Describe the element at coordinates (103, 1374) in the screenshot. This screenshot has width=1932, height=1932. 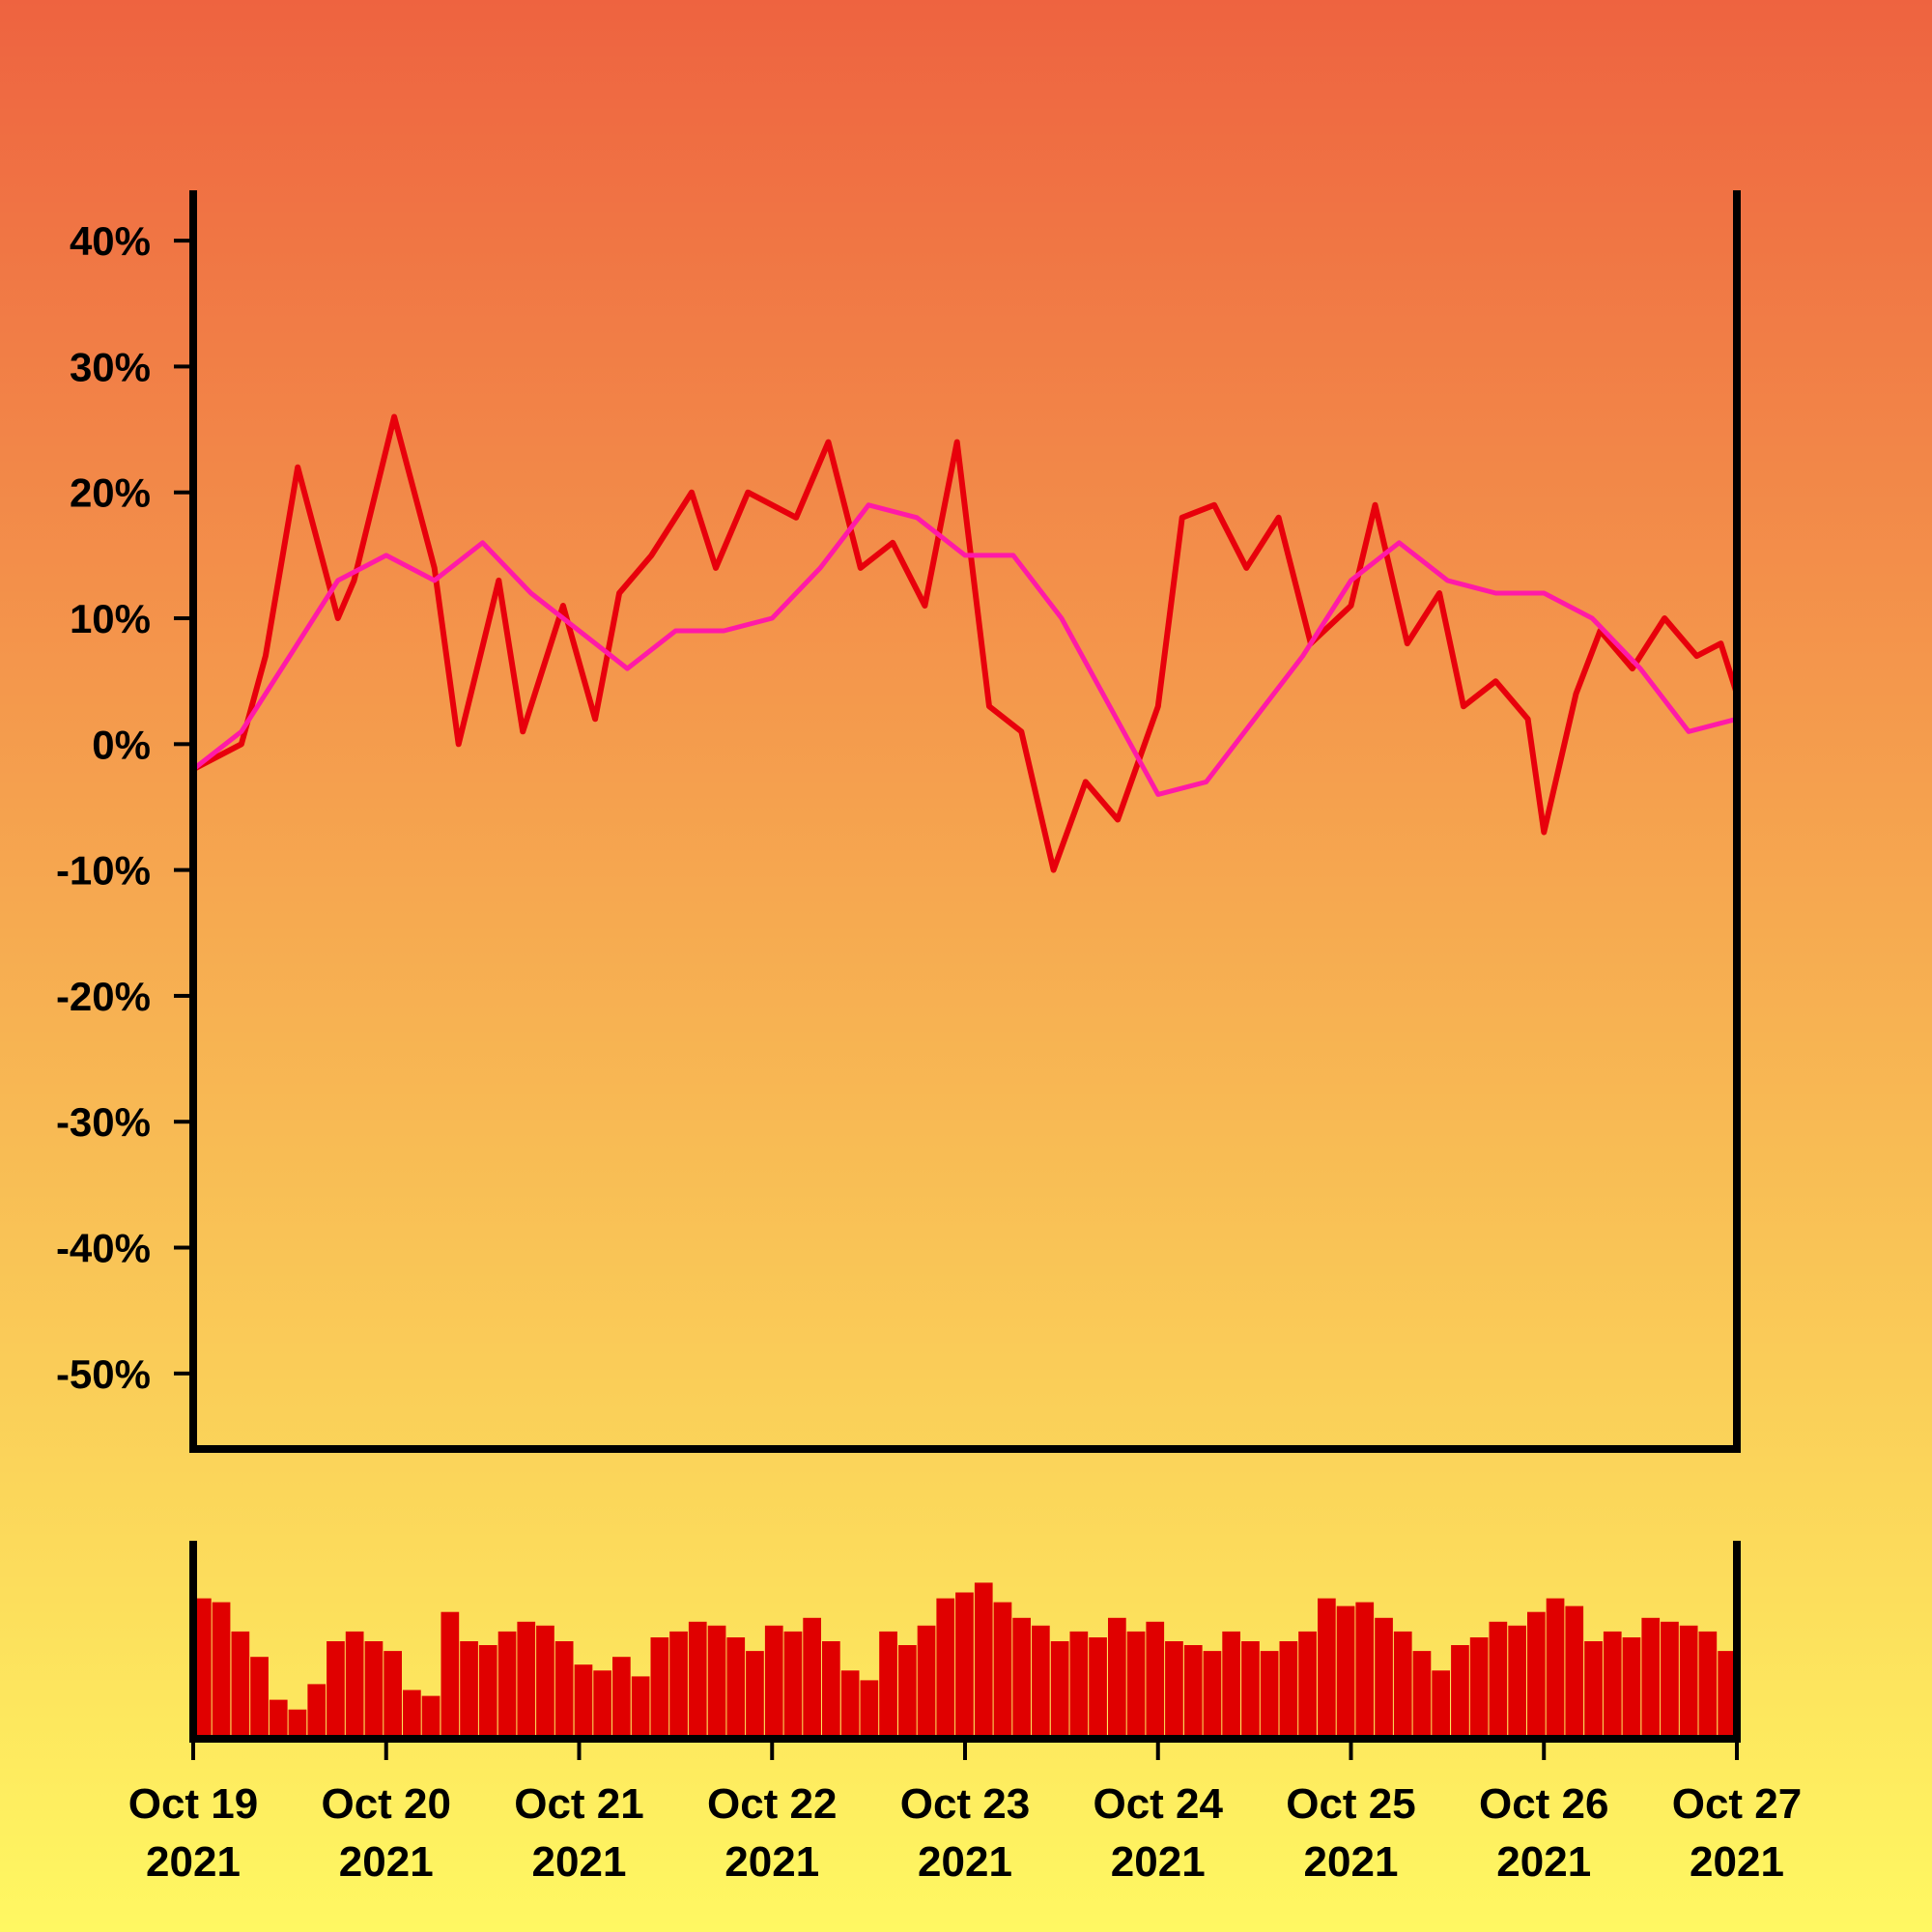
I see `y-tick-label: -50%` at that location.